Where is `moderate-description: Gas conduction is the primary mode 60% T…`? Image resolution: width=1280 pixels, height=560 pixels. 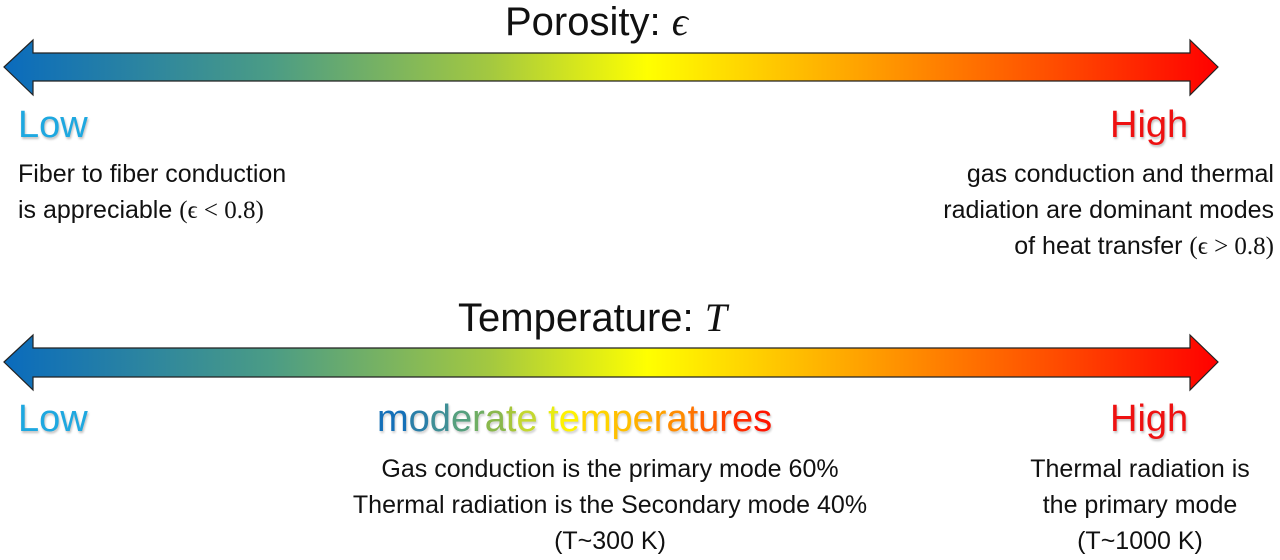 moderate-description: Gas conduction is the primary mode 60% T… is located at coordinates (610, 505).